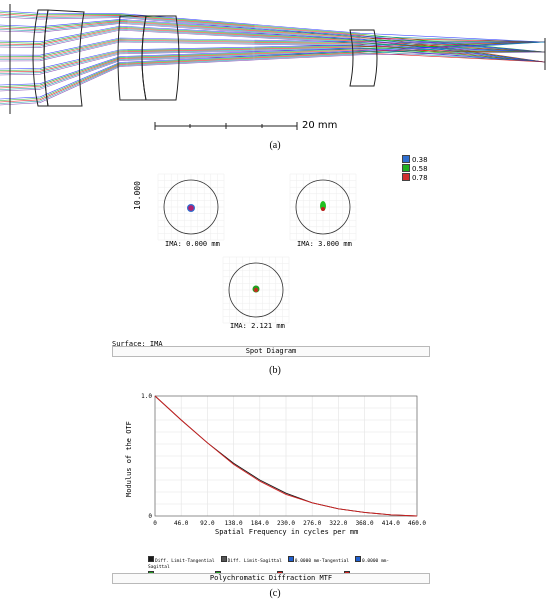  Describe the element at coordinates (150, 516) in the screenshot. I see `y-tick-label: 0` at that location.